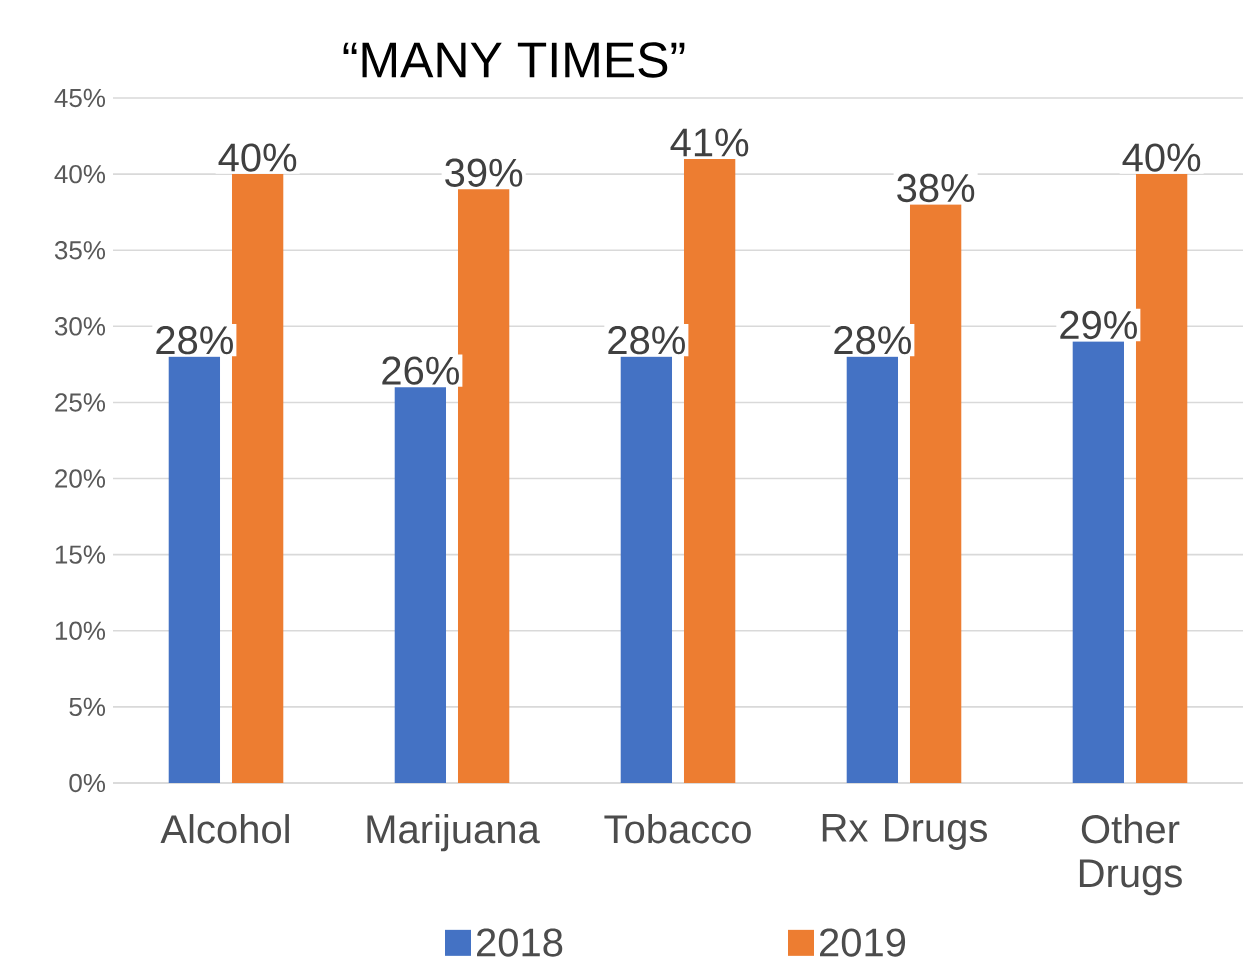 The width and height of the screenshot is (1243, 980). I want to click on data-label: 26%, so click(420, 370).